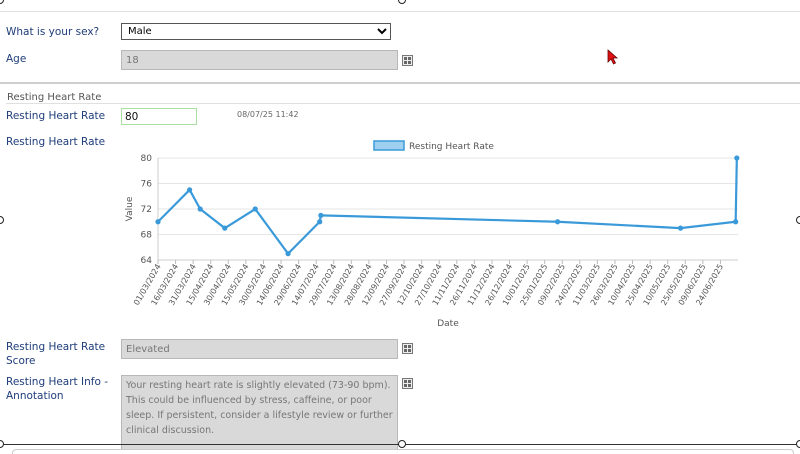 Image resolution: width=800 pixels, height=454 pixels. Describe the element at coordinates (798, 444) in the screenshot. I see `resize-handle-bottom-right` at that location.